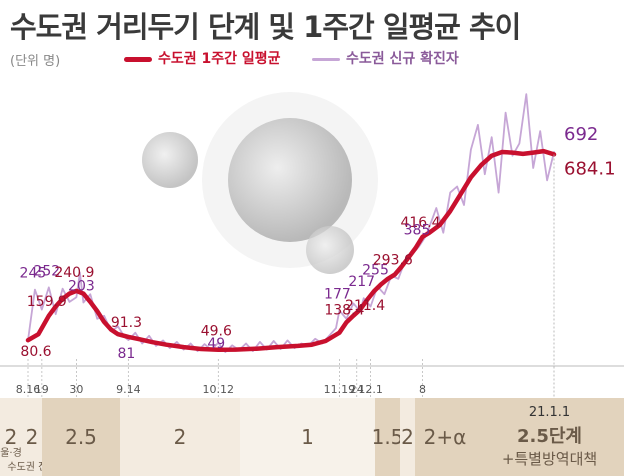  Describe the element at coordinates (76, 389) in the screenshot. I see `x-tick-label: 30` at that location.